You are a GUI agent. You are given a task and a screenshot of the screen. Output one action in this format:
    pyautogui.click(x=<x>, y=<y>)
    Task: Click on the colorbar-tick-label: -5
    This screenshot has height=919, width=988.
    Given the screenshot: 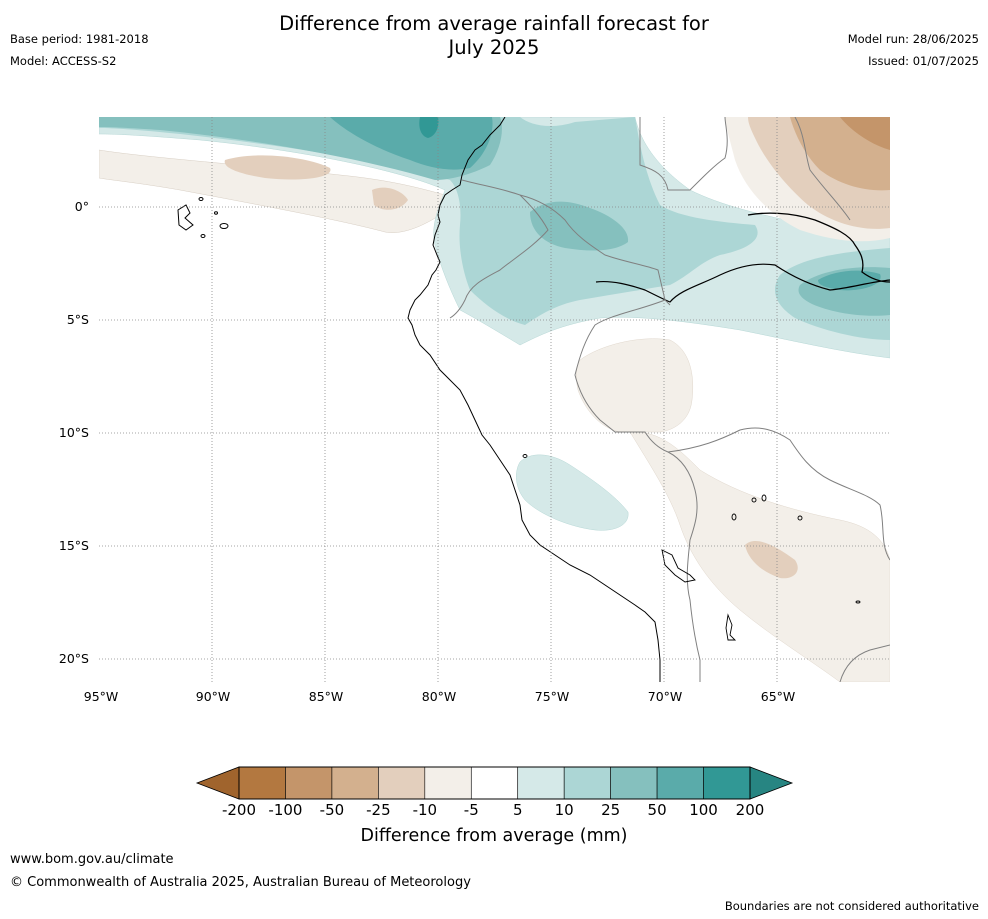 What is the action you would take?
    pyautogui.click(x=471, y=810)
    